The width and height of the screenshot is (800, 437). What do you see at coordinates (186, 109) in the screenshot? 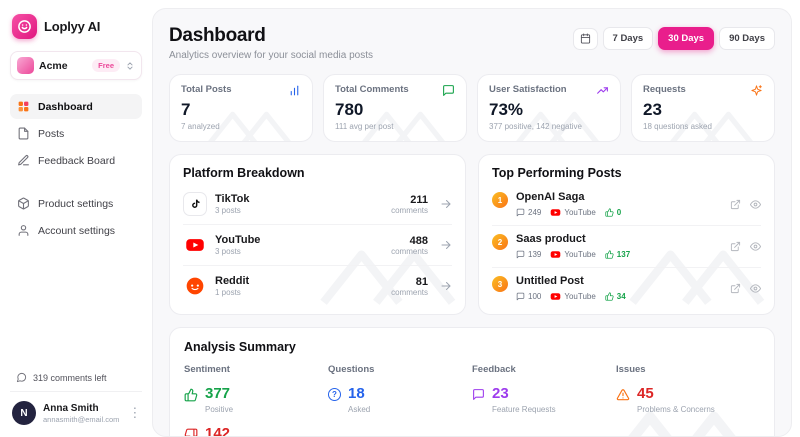
I see `stat-value: 7` at bounding box center [186, 109].